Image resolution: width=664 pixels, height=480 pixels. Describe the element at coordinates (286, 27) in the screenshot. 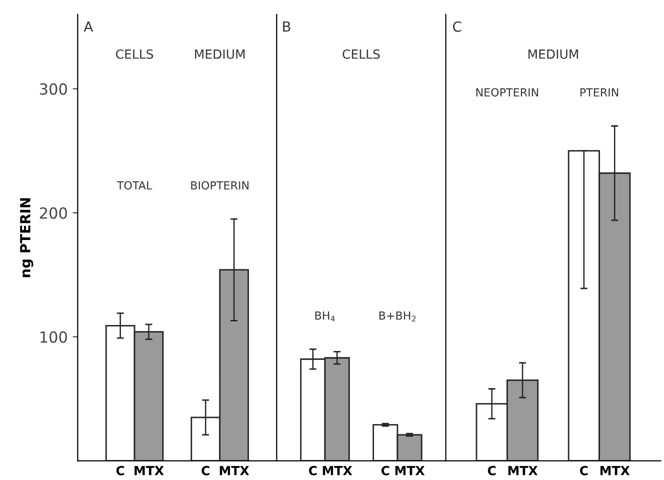

I see `chart-title: B` at that location.